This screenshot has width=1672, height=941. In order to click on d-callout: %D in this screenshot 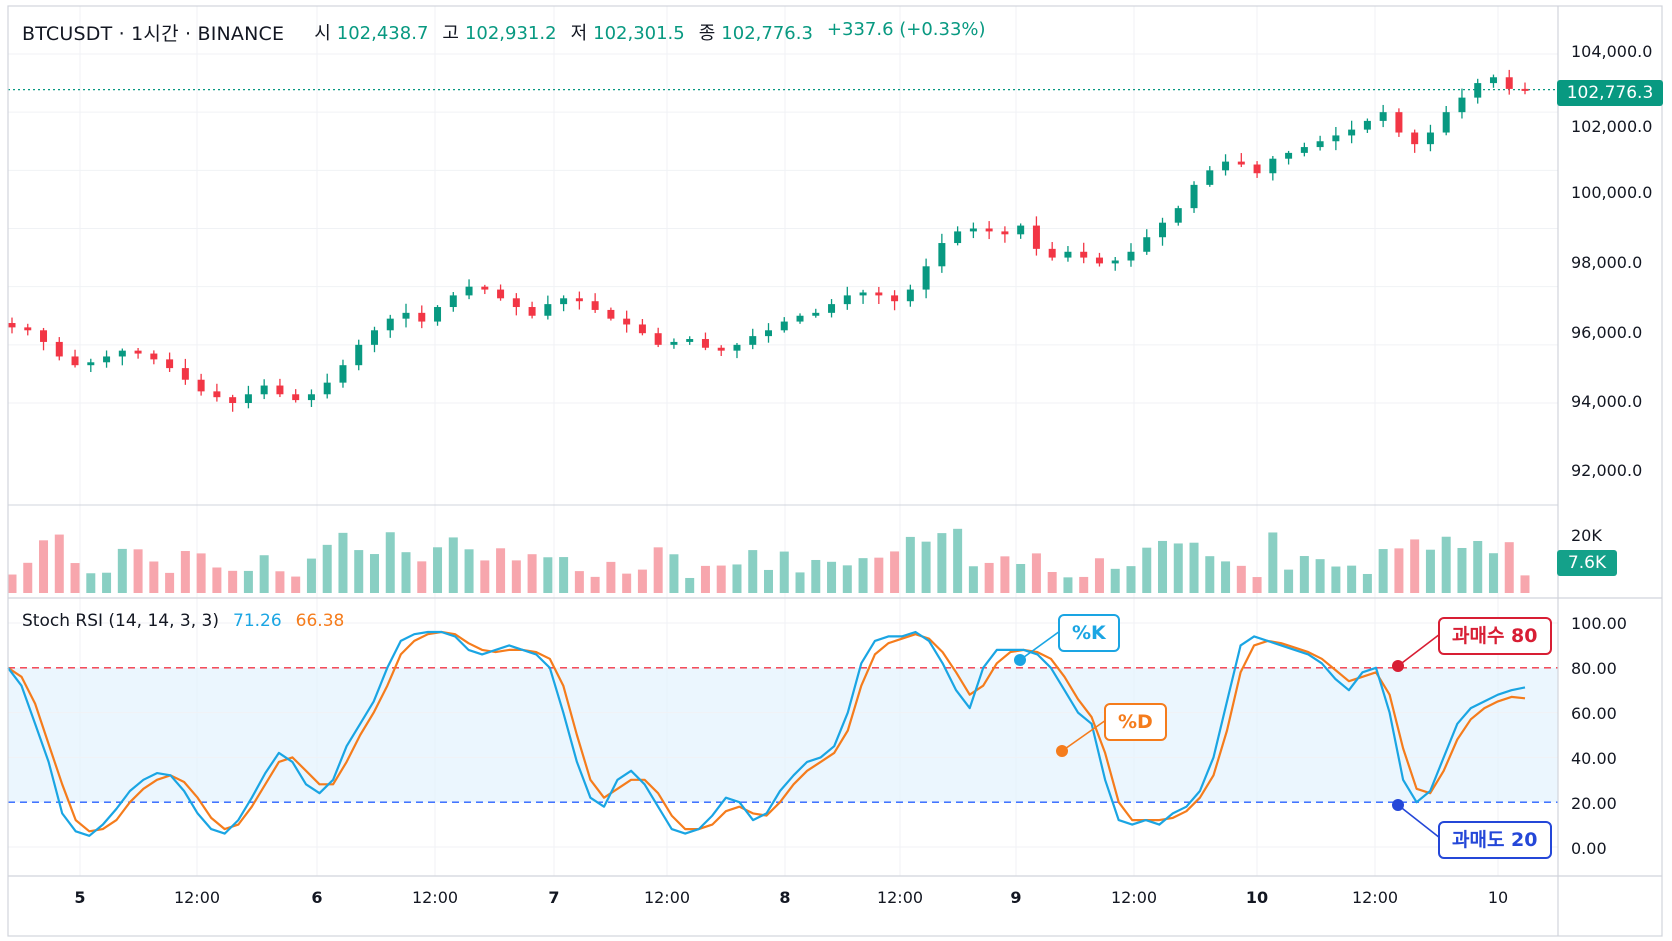, I will do `click(1135, 722)`.